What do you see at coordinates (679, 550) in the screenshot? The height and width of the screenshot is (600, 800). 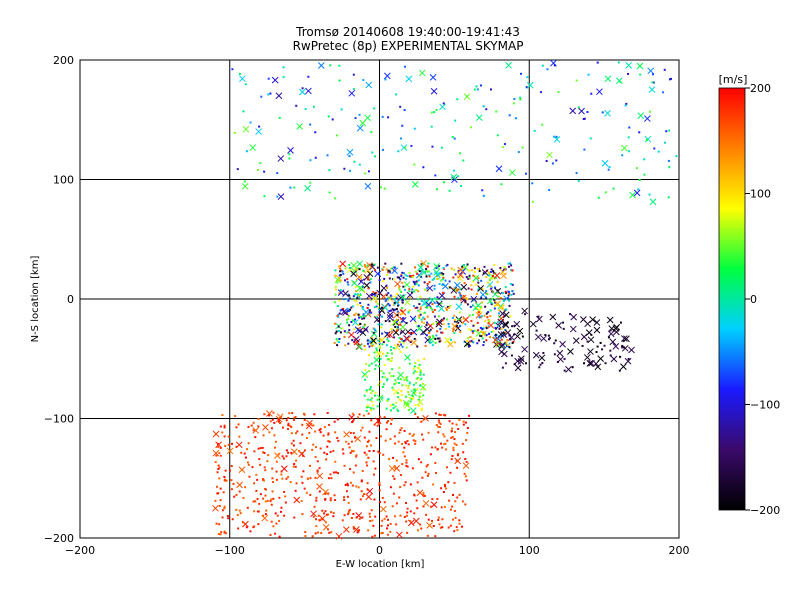 I see `x-tick-label: 200` at bounding box center [679, 550].